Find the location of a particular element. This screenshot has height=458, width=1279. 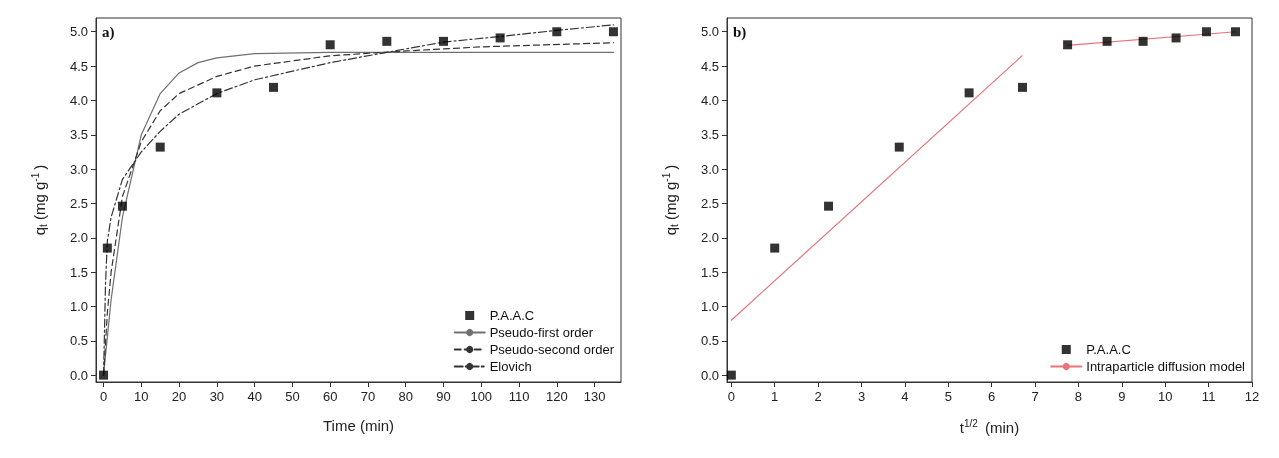

x-tick-label: 50 is located at coordinates (292, 396).